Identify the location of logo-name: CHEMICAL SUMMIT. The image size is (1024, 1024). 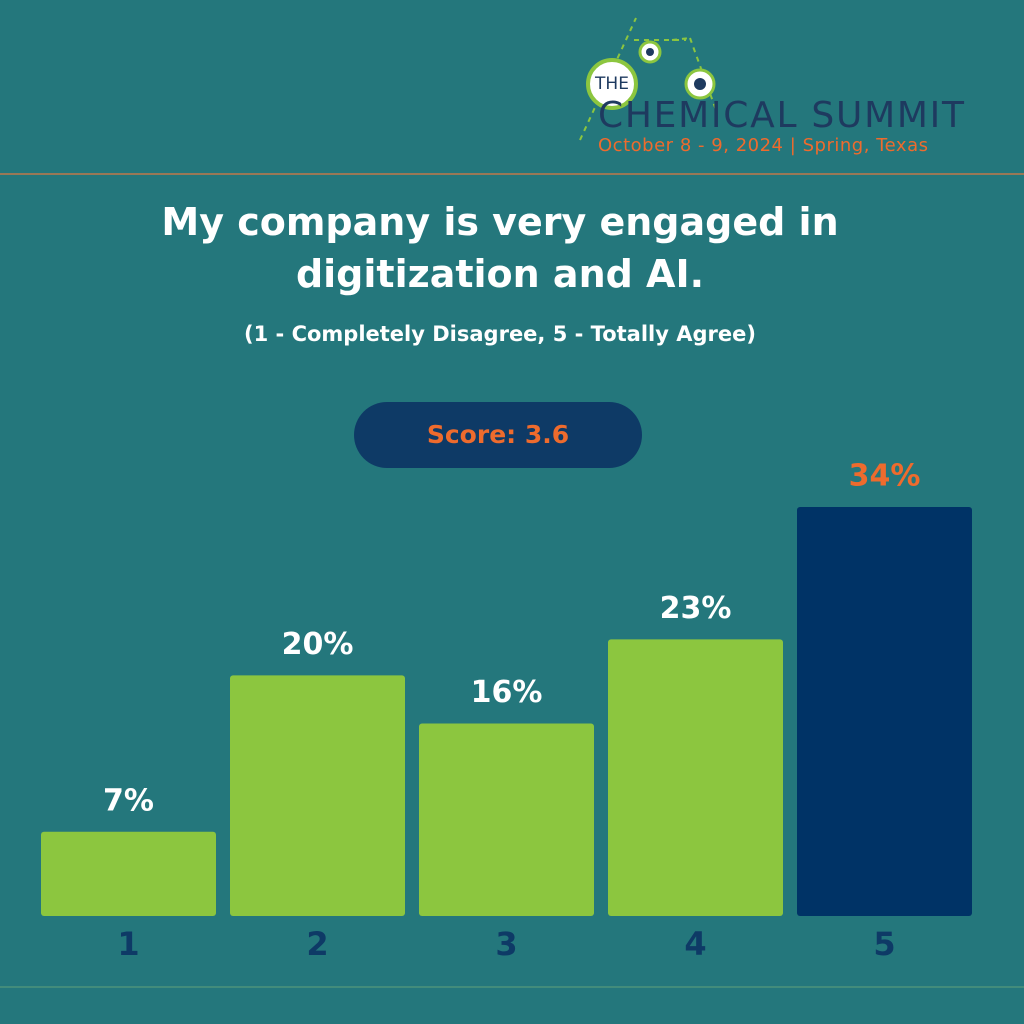
(781, 115).